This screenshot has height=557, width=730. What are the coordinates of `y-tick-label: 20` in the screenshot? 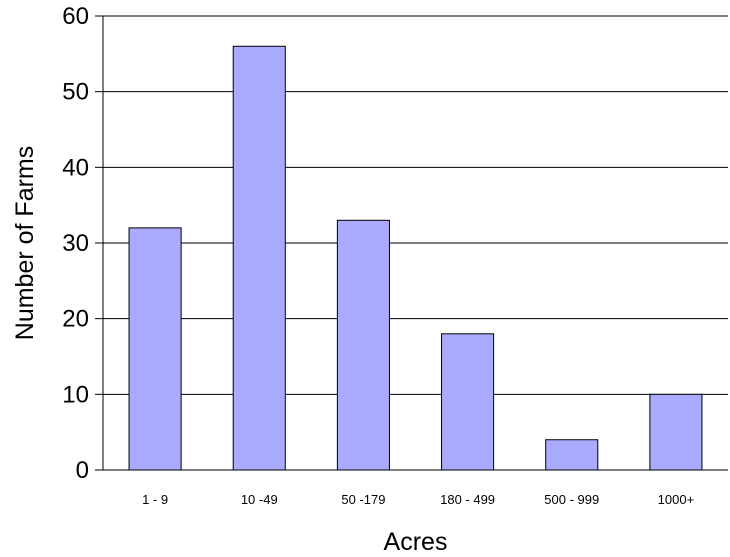 It's located at (75, 319).